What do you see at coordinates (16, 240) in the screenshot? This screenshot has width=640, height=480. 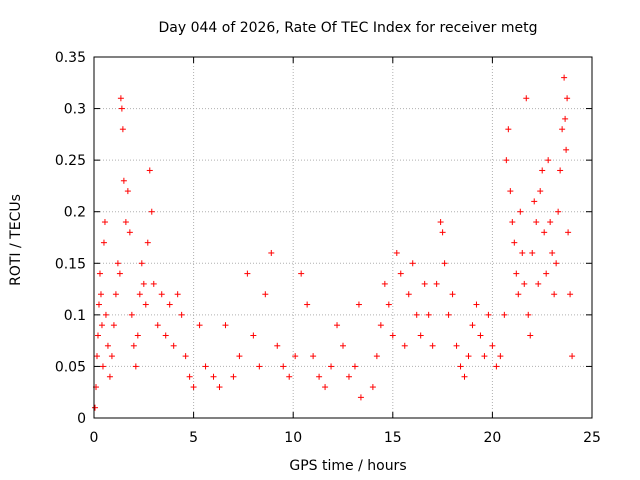 I see `y-axis-label: ROTI / TECUs` at bounding box center [16, 240].